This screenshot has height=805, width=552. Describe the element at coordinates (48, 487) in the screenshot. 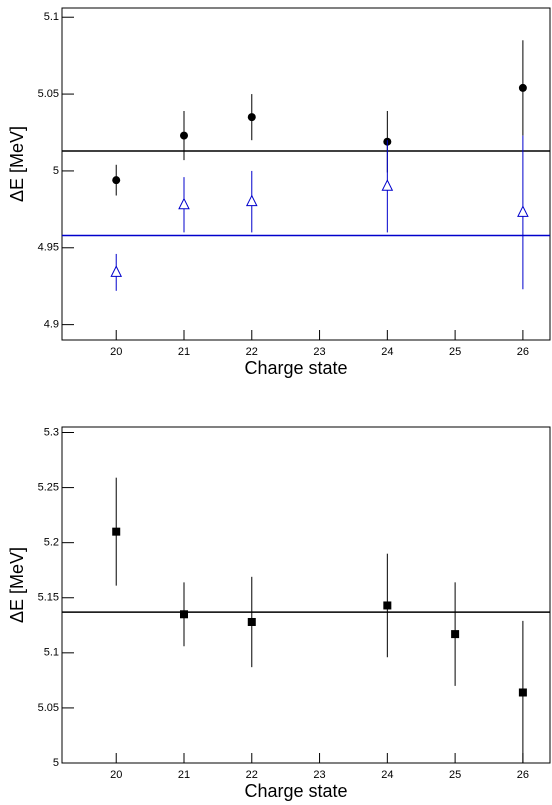

I see `y-tick-label: 5.25` at that location.